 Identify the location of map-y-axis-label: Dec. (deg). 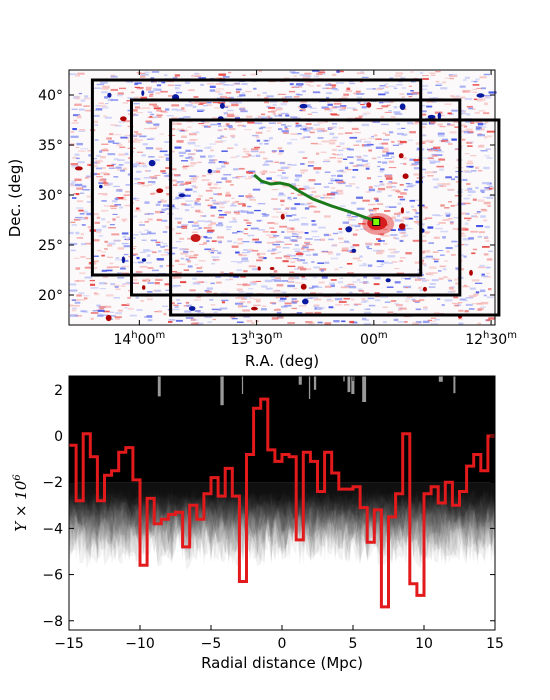
(15, 198).